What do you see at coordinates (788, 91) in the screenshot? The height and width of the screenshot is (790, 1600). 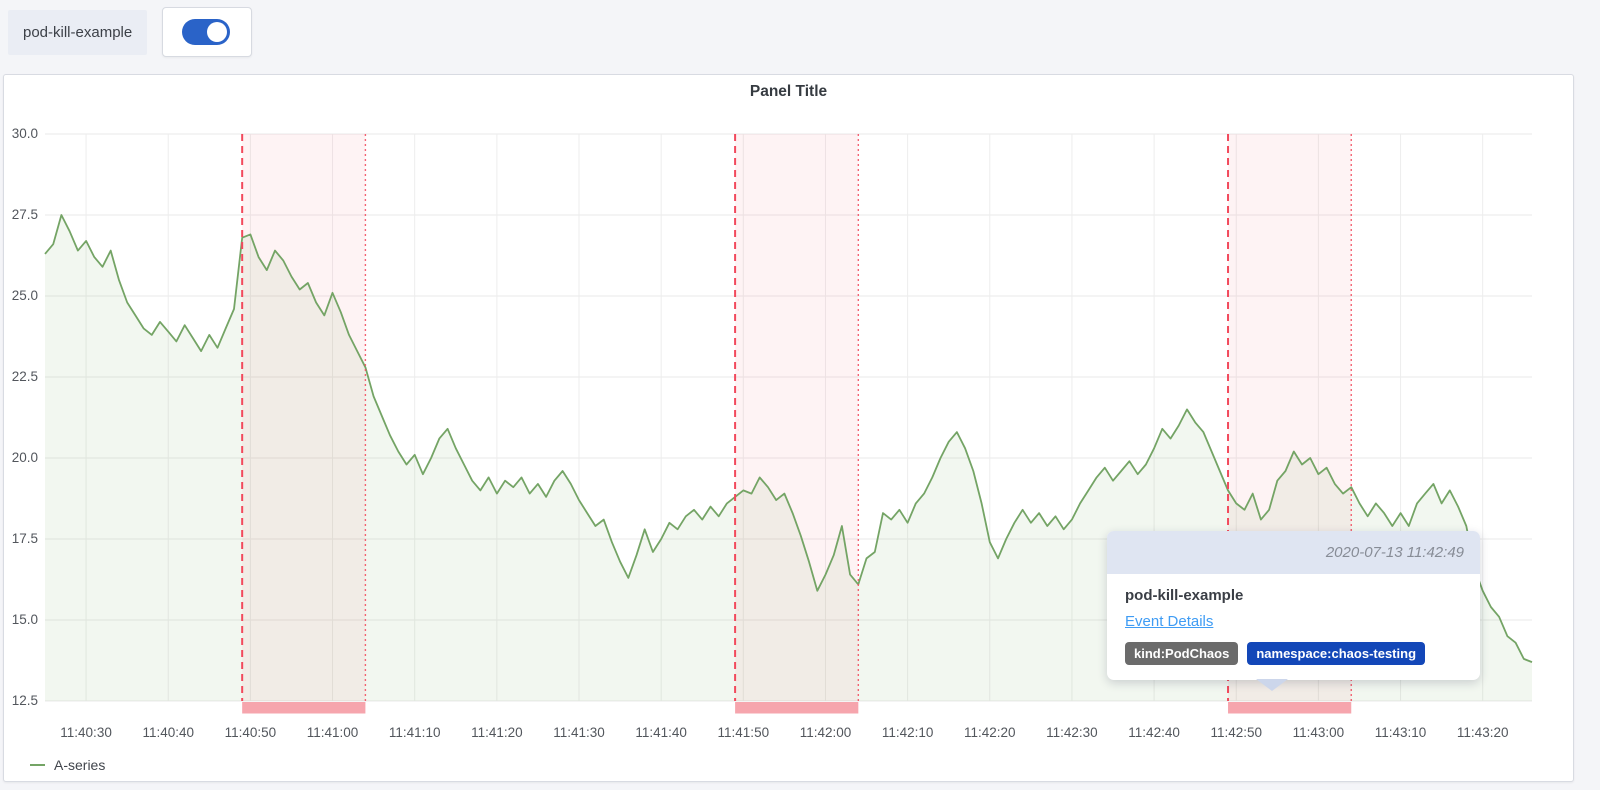 I see `panel-title: Panel Title` at bounding box center [788, 91].